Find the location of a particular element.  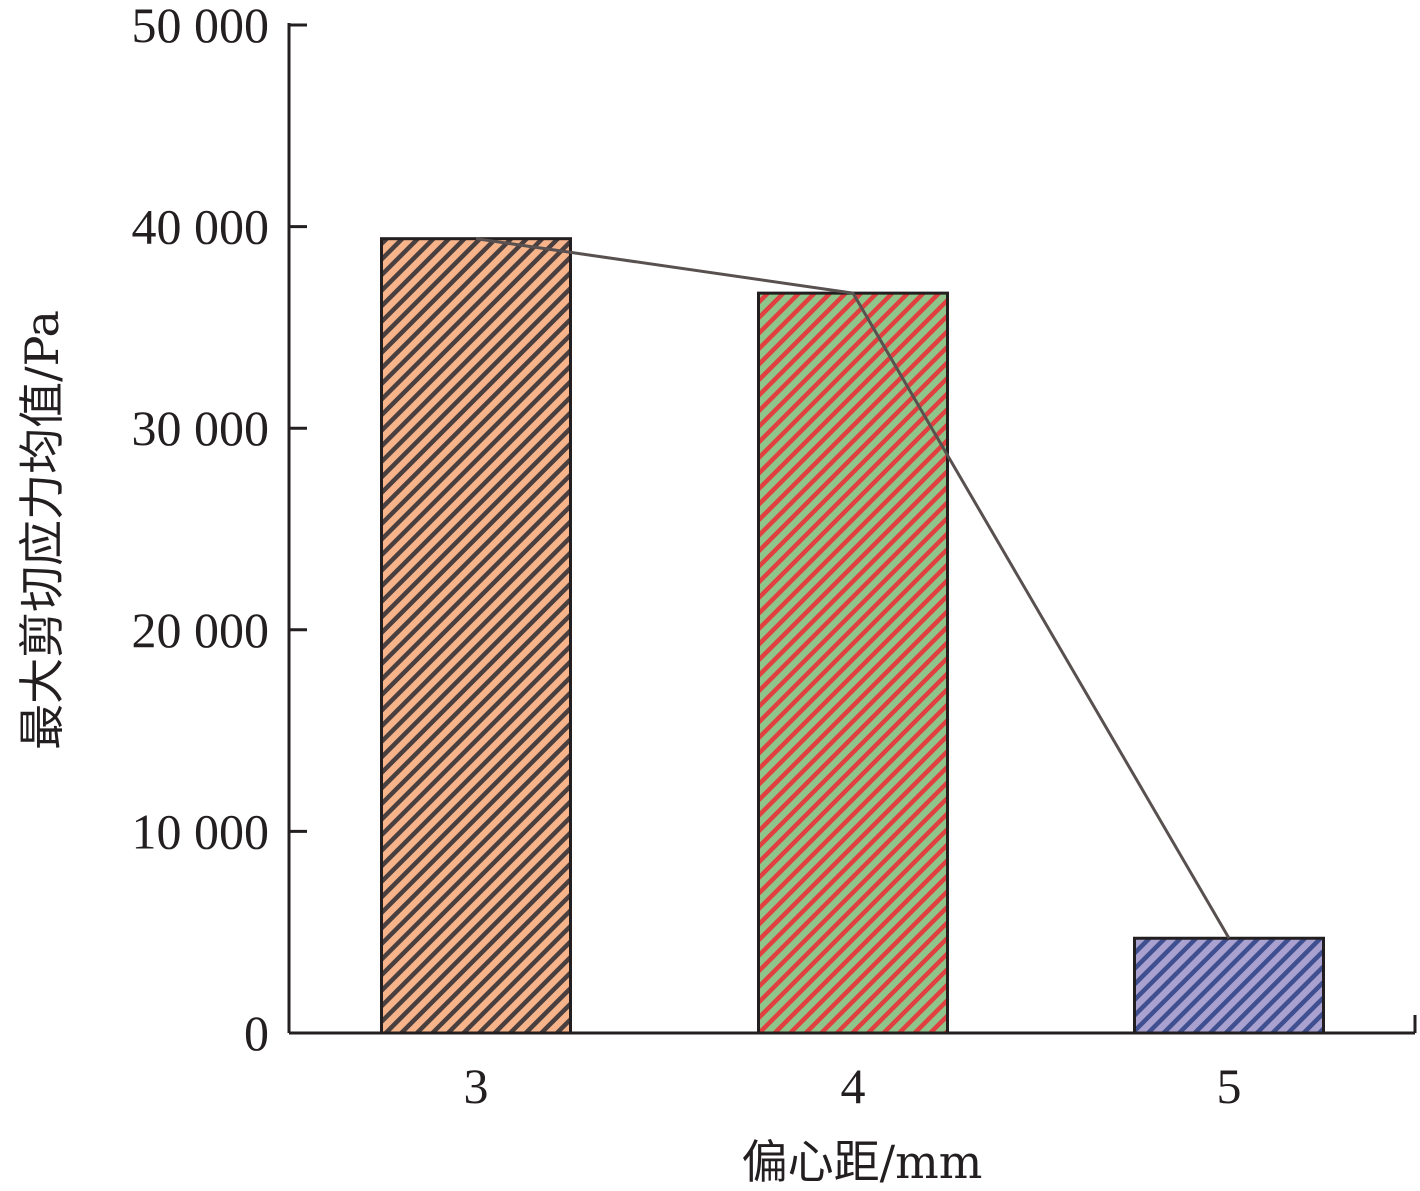

y-tick-label: 50 000 is located at coordinates (201, 26).